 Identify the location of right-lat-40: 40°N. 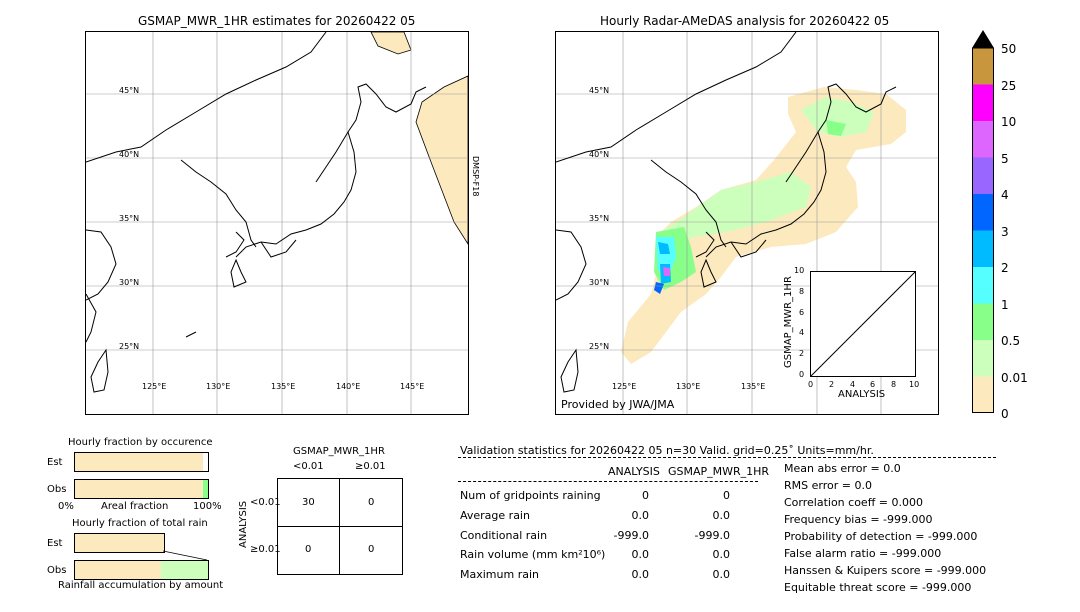
(599, 154).